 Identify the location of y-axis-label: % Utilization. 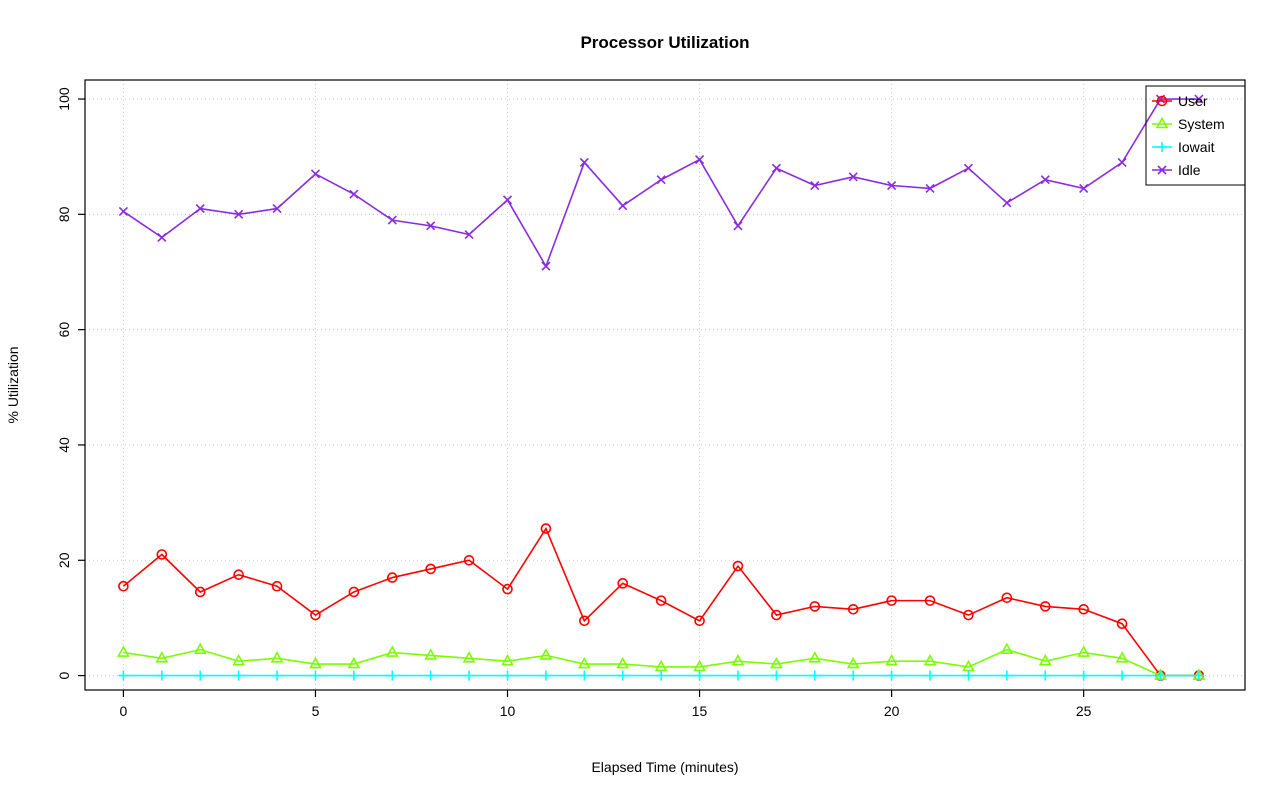
(13, 384).